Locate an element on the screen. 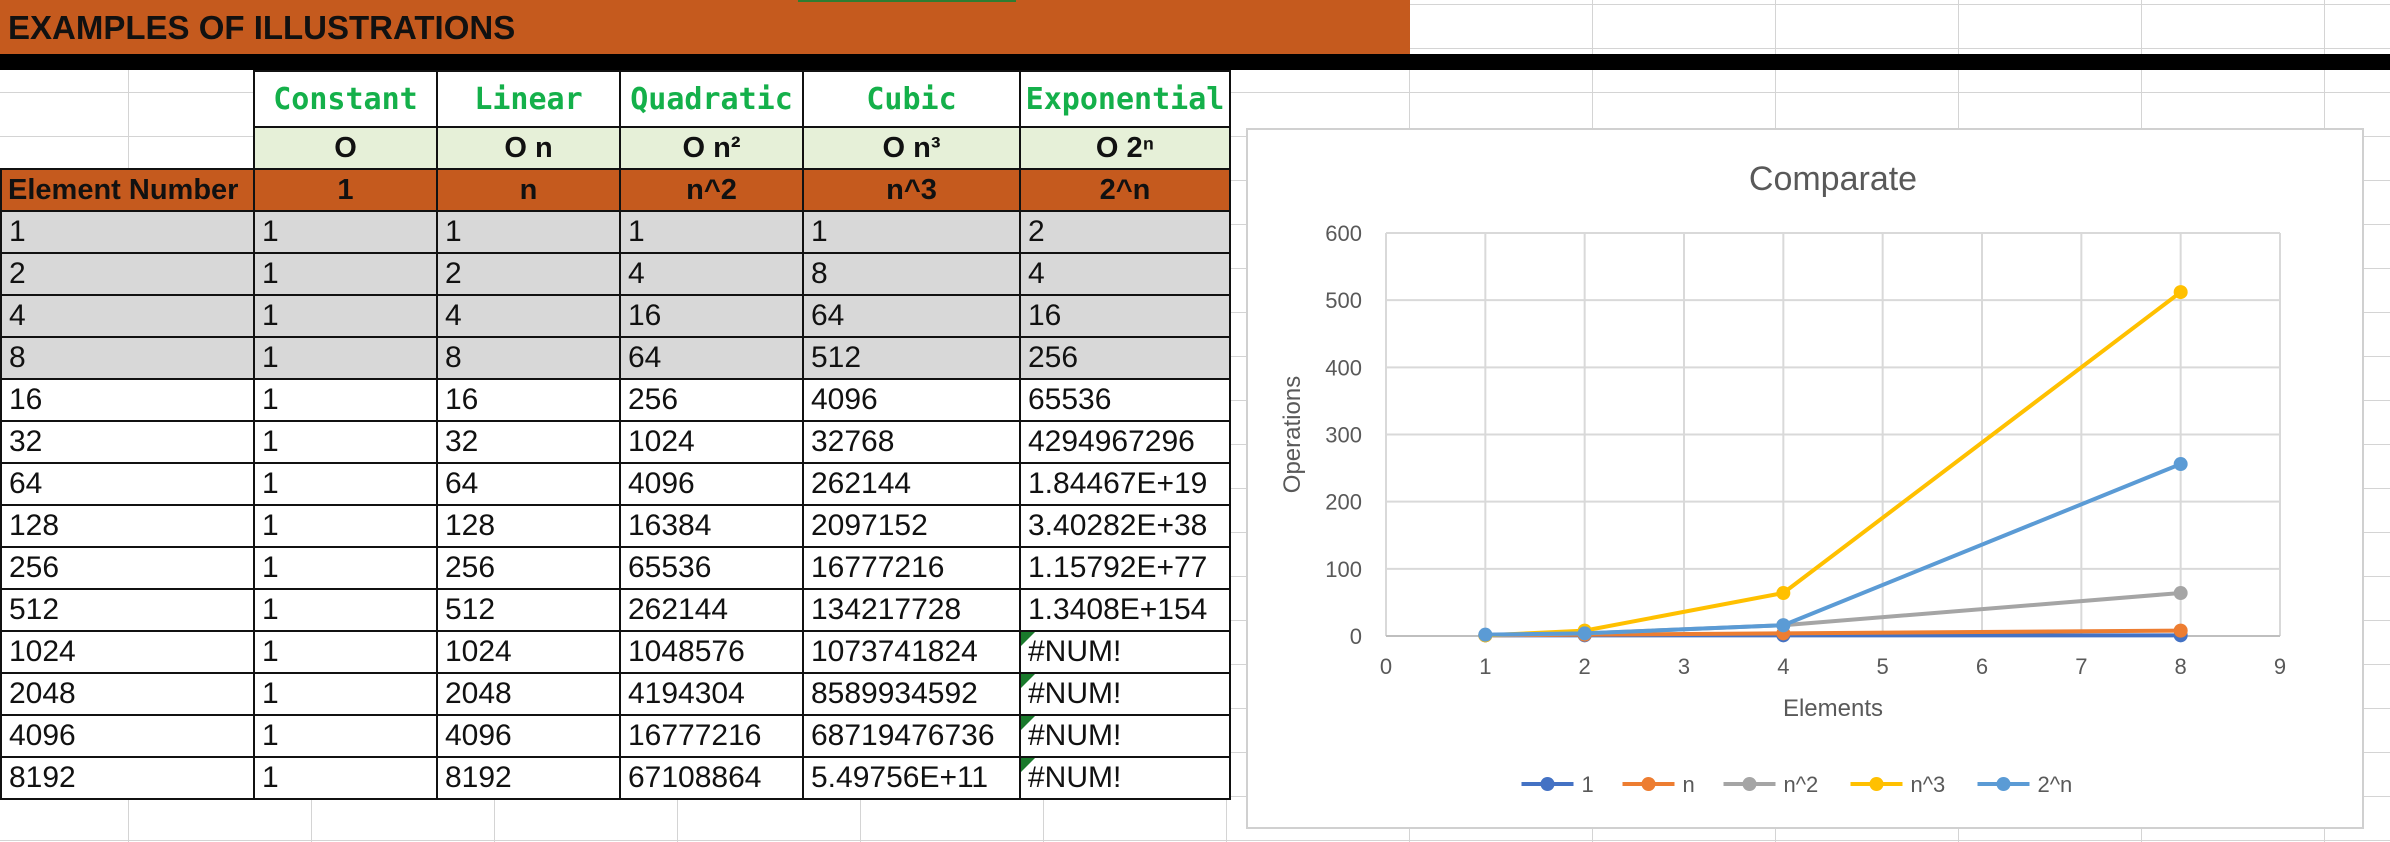 This screenshot has width=2390, height=842. table-cell: 4194304 is located at coordinates (711, 694).